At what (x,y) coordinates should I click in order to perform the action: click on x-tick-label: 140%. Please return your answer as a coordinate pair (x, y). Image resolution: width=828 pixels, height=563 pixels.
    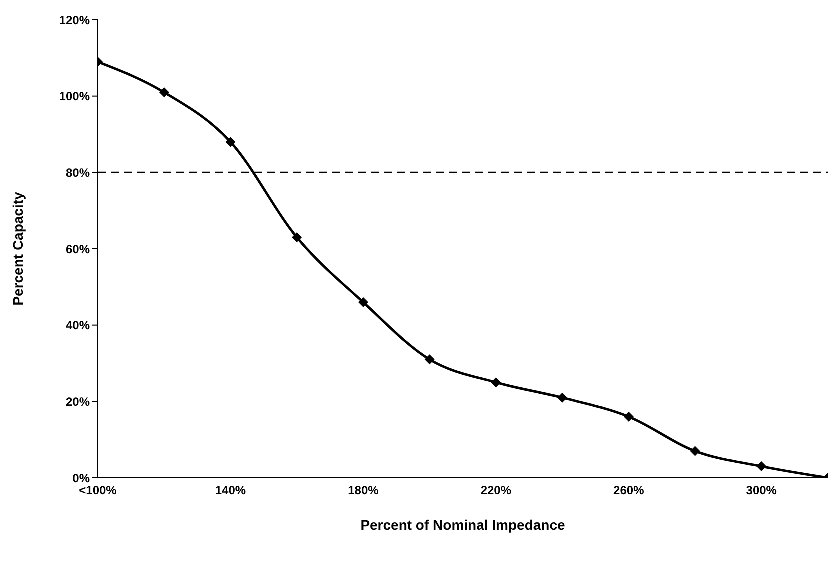
    Looking at the image, I should click on (230, 491).